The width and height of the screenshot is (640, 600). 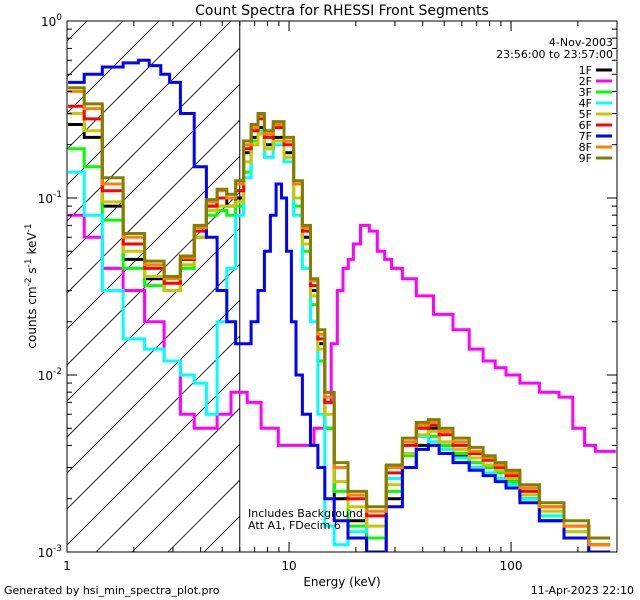 What do you see at coordinates (585, 125) in the screenshot?
I see `legend-label-6f: 6F` at bounding box center [585, 125].